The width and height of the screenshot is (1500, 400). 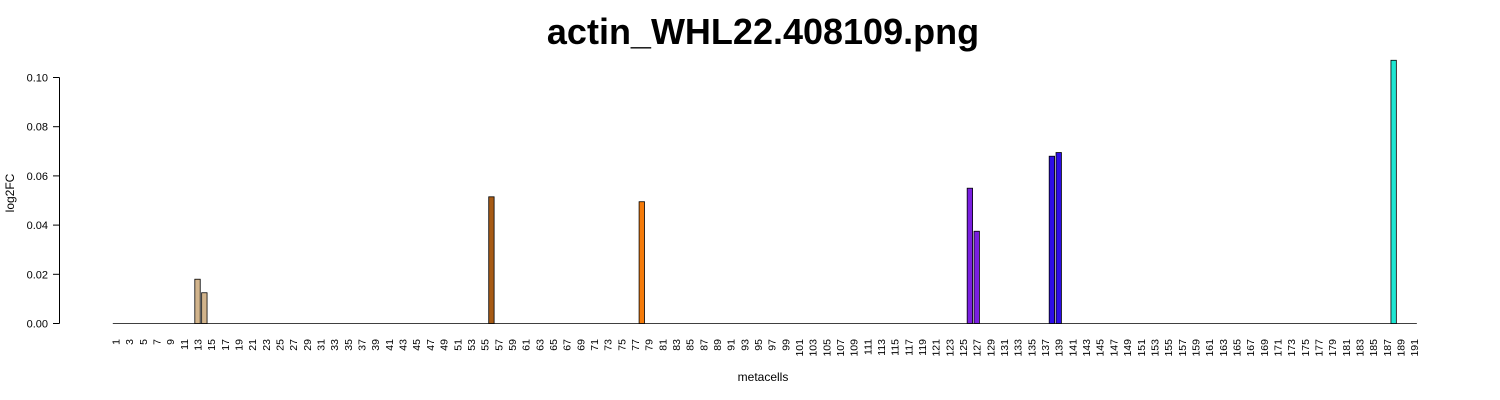 I want to click on x-tick-label: 165, so click(x=1237, y=348).